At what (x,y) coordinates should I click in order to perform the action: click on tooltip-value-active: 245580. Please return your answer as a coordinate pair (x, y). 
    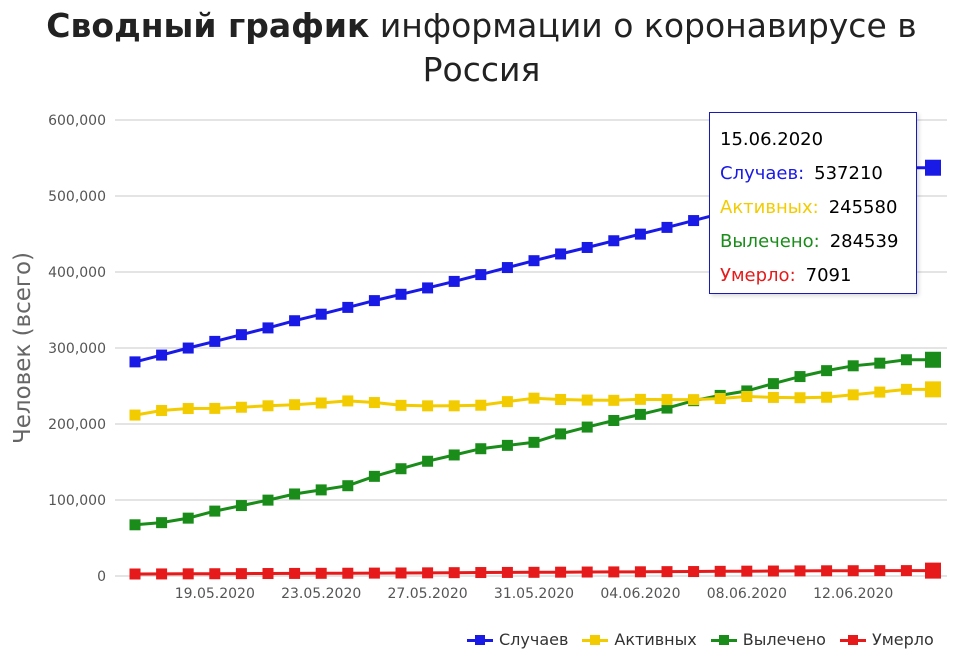
    Looking at the image, I should click on (863, 207).